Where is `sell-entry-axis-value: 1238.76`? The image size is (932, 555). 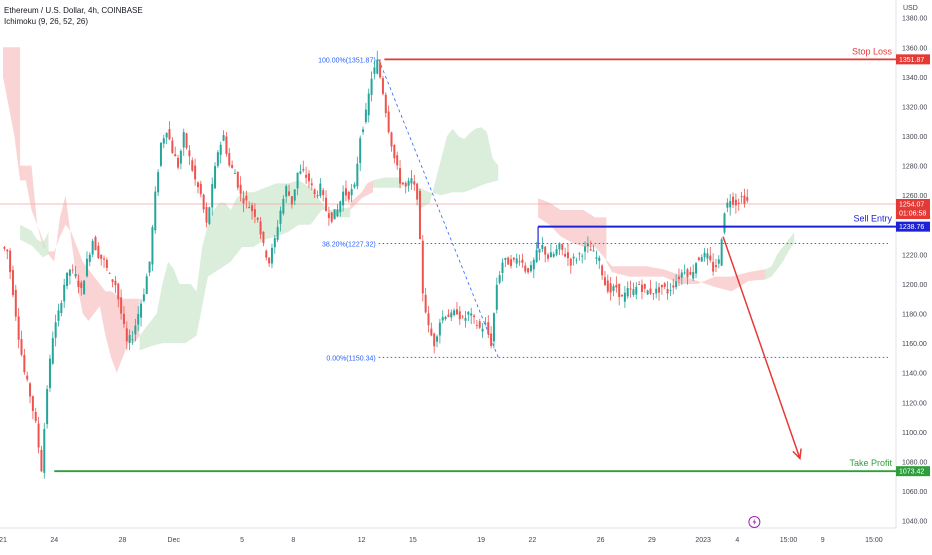 sell-entry-axis-value: 1238.76 is located at coordinates (911, 227).